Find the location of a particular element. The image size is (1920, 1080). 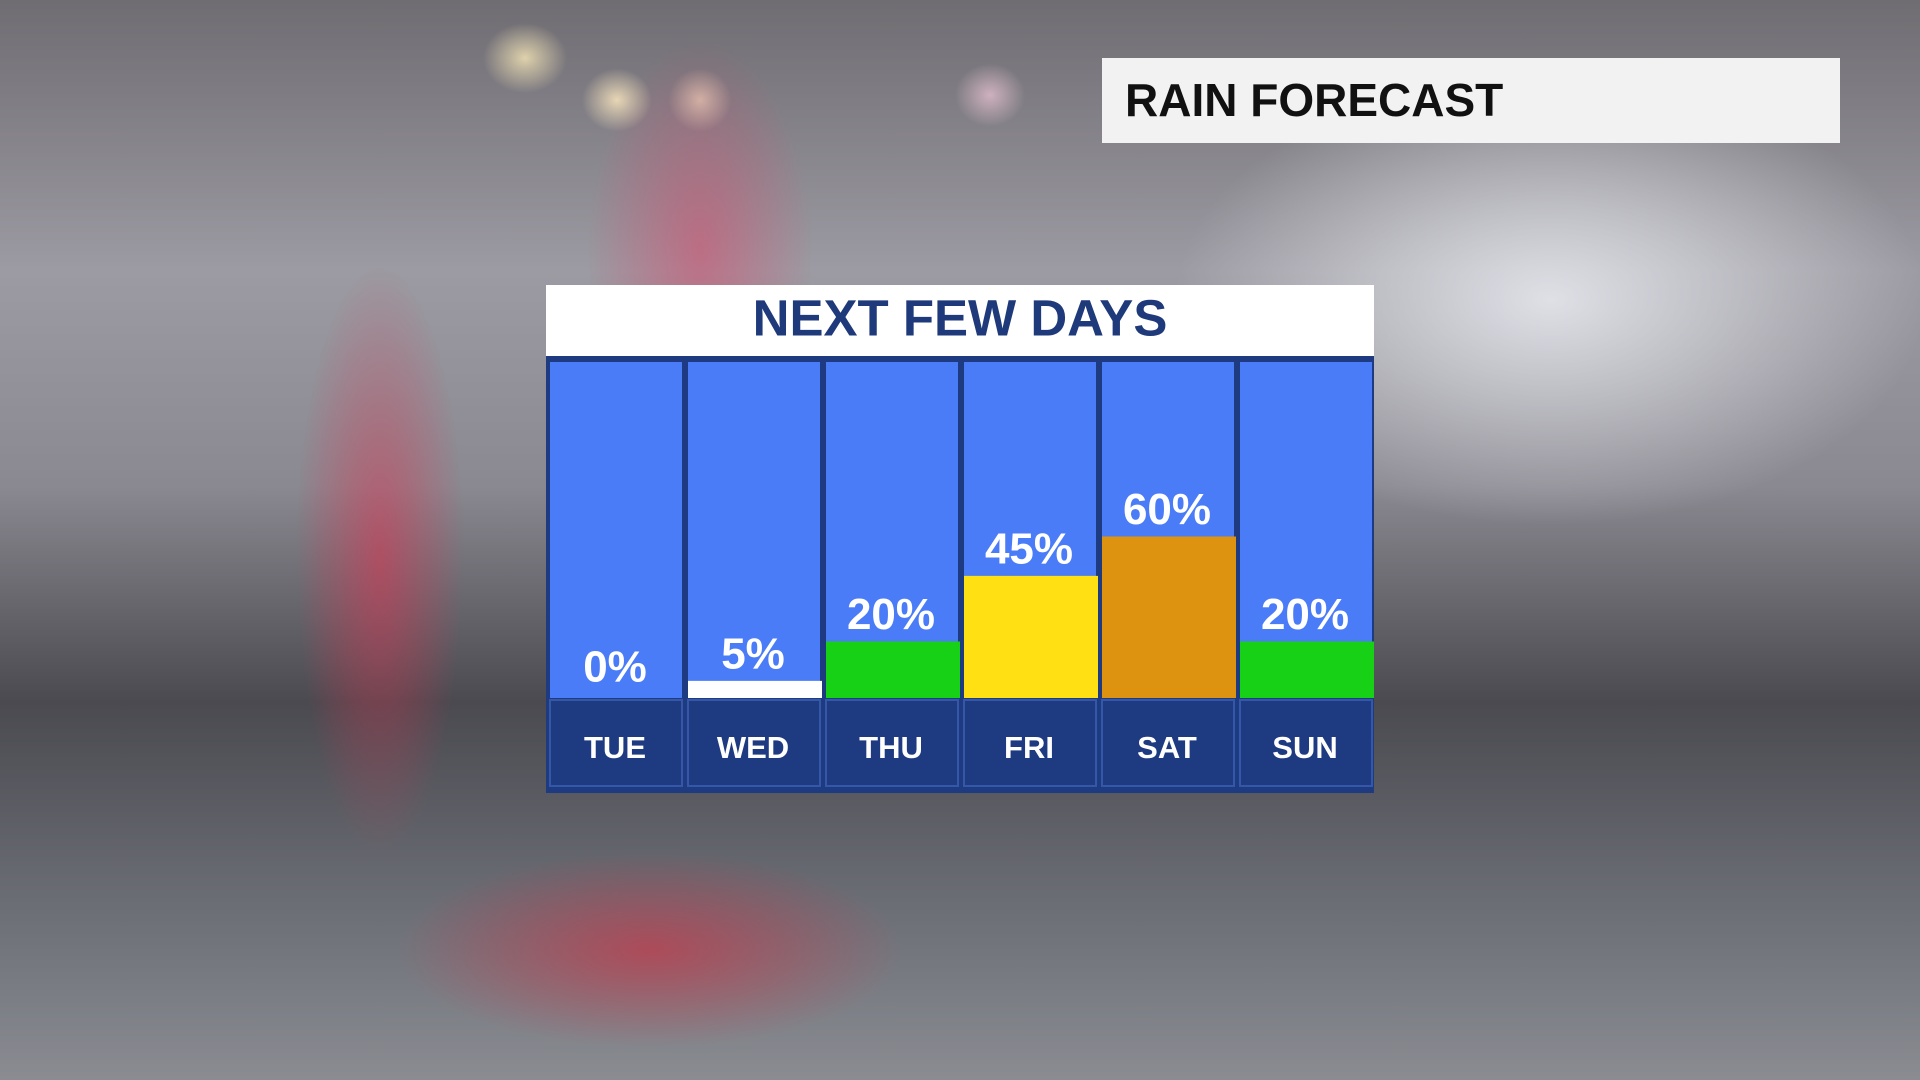

chart-title: NEXT FEW DAYS is located at coordinates (960, 317).